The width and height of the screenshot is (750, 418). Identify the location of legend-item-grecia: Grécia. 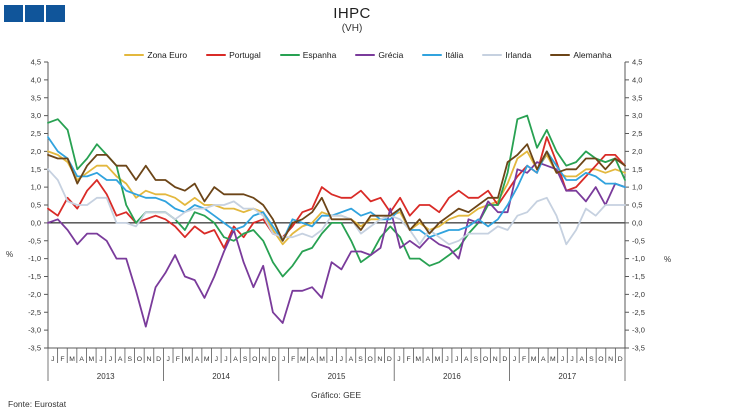
(379, 55).